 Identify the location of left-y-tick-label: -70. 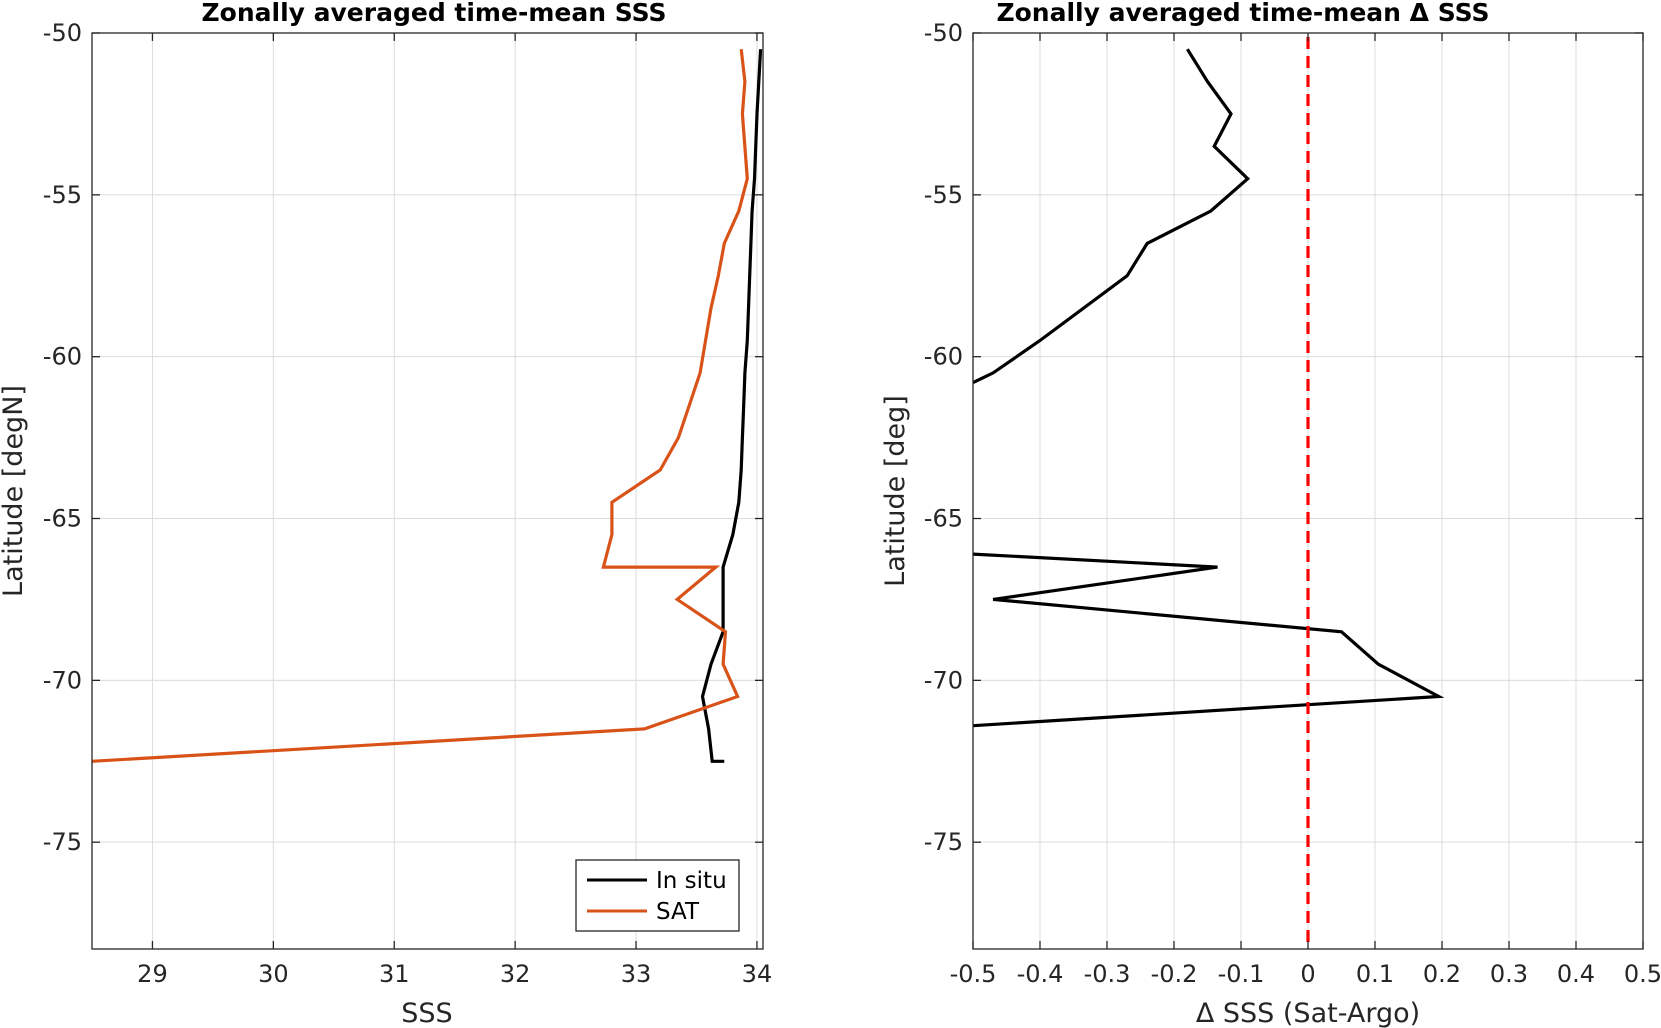
(62, 680).